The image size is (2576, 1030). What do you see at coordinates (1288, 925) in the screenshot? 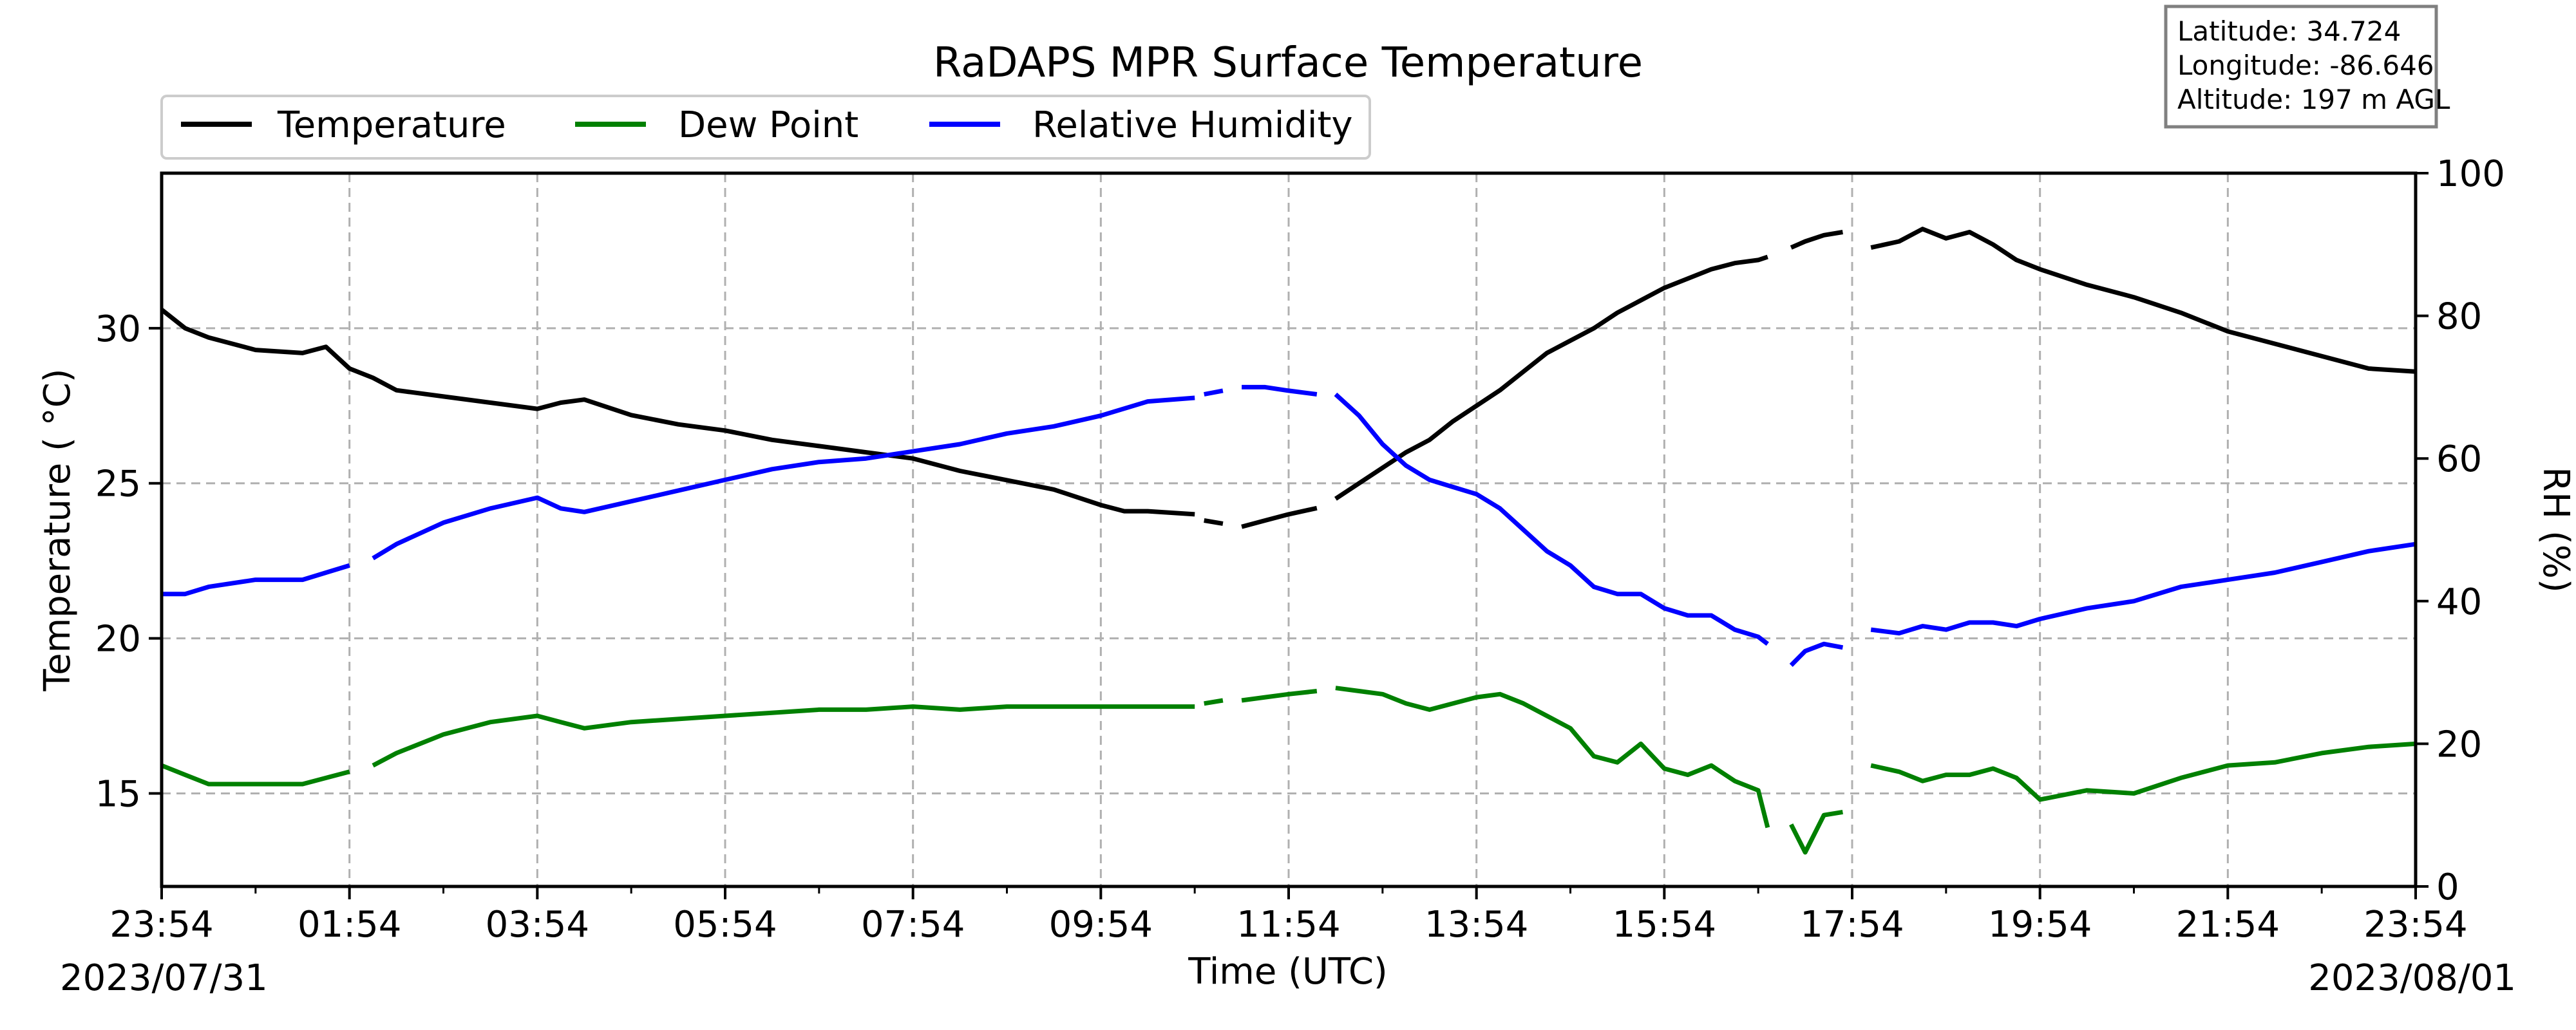
I see `x-tick-label: 11:54` at bounding box center [1288, 925].